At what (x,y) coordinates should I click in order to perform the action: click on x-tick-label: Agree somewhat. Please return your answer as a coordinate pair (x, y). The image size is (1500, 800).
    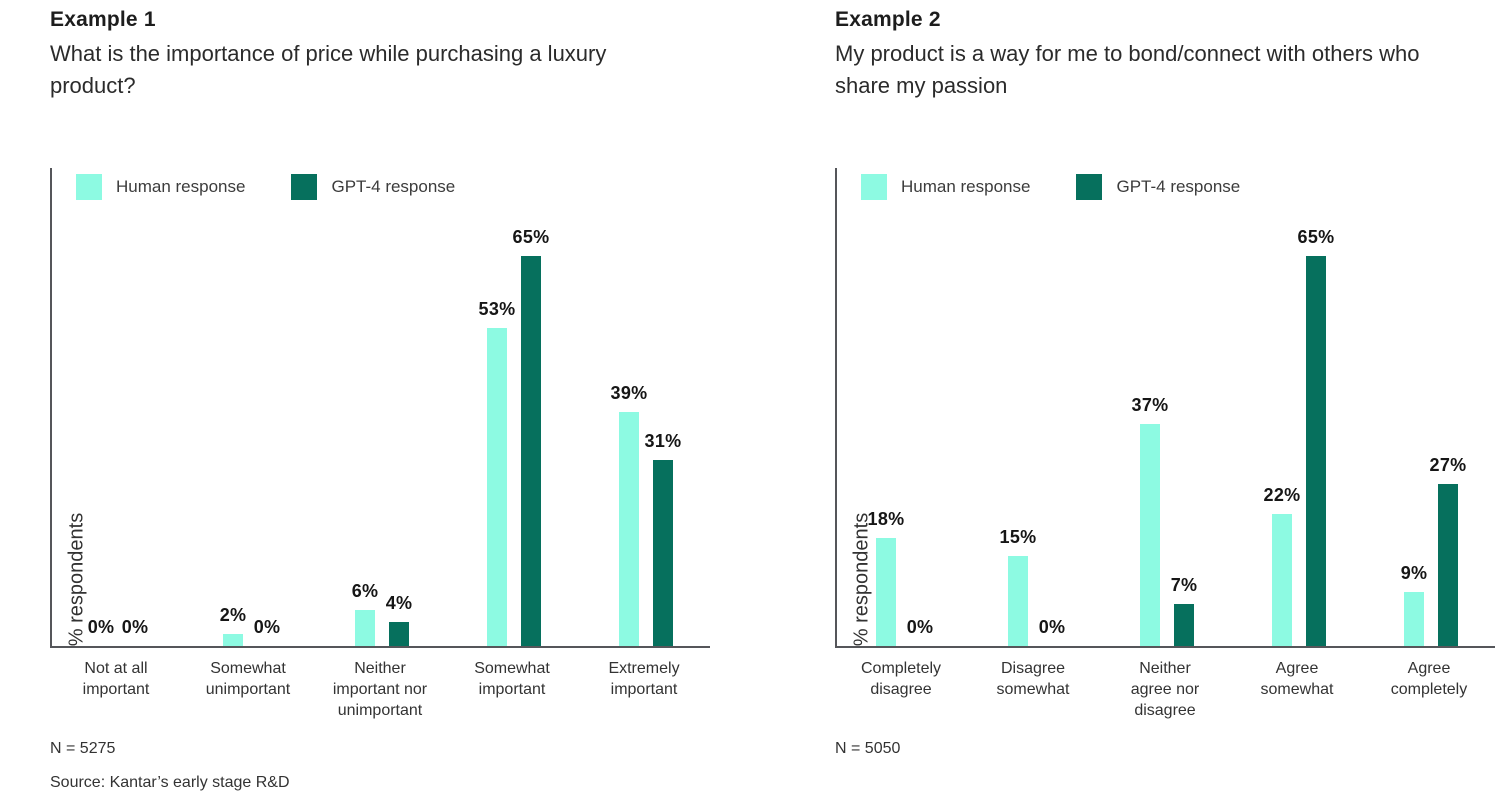
    Looking at the image, I should click on (1297, 679).